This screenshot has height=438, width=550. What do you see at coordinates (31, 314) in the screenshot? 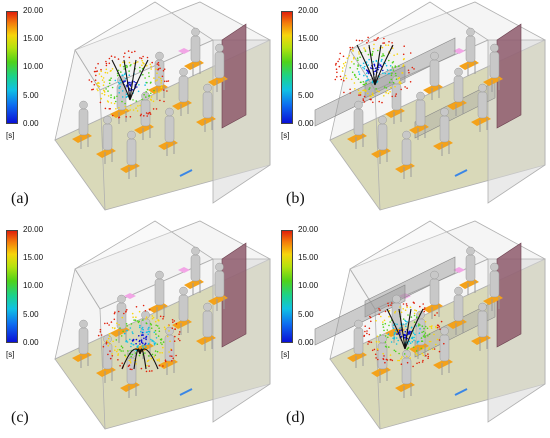
I see `colorbar-tick: 5.00` at bounding box center [31, 314].